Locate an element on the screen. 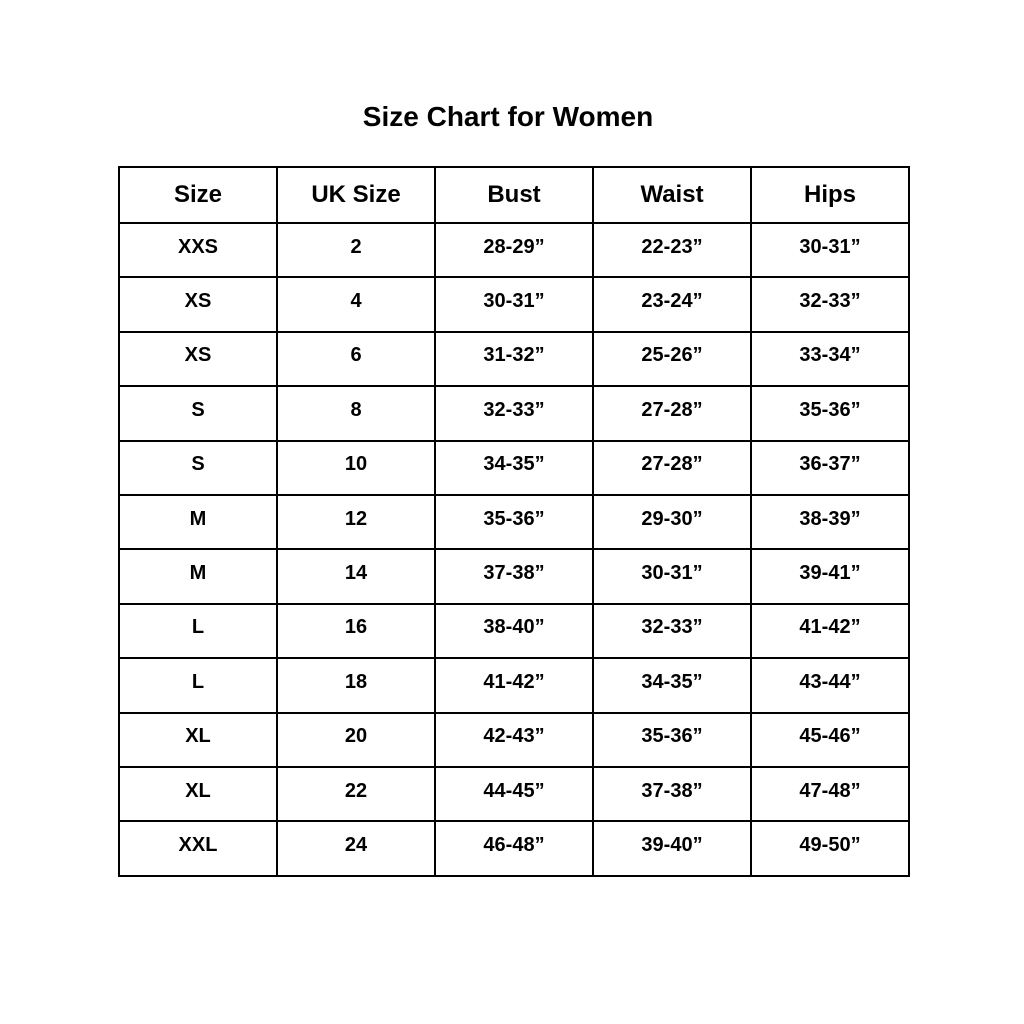 The height and width of the screenshot is (1024, 1024). cell-uk-size: 4 is located at coordinates (356, 304).